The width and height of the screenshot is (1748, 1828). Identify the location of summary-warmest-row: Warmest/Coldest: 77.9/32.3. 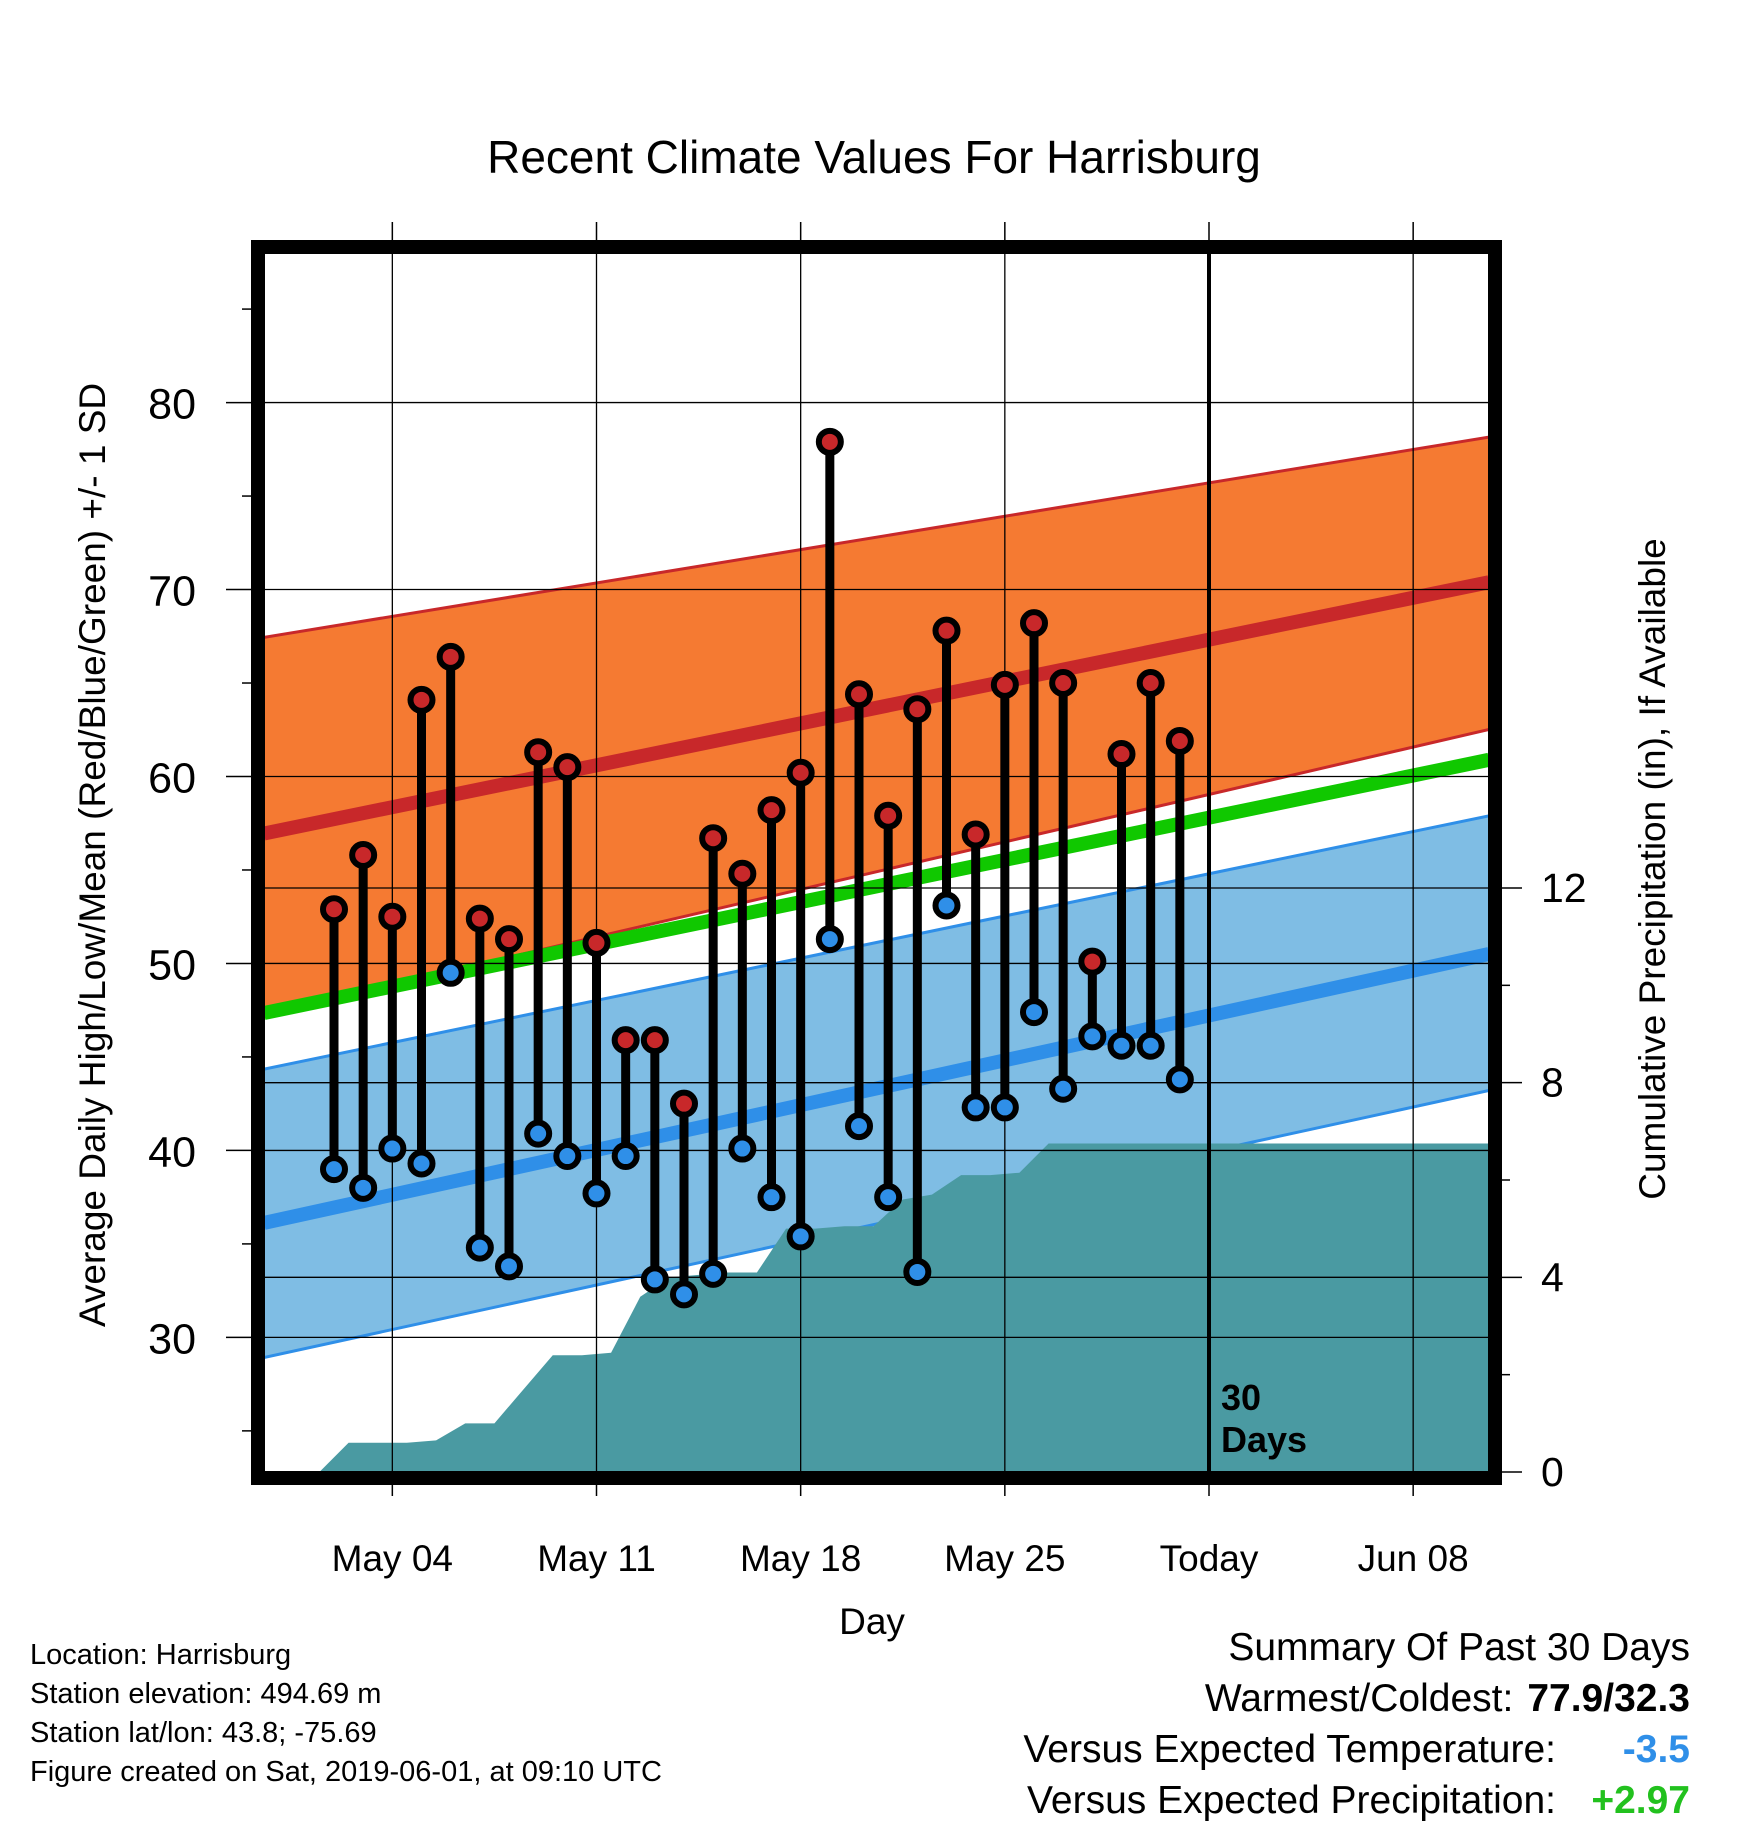
(1356, 1698).